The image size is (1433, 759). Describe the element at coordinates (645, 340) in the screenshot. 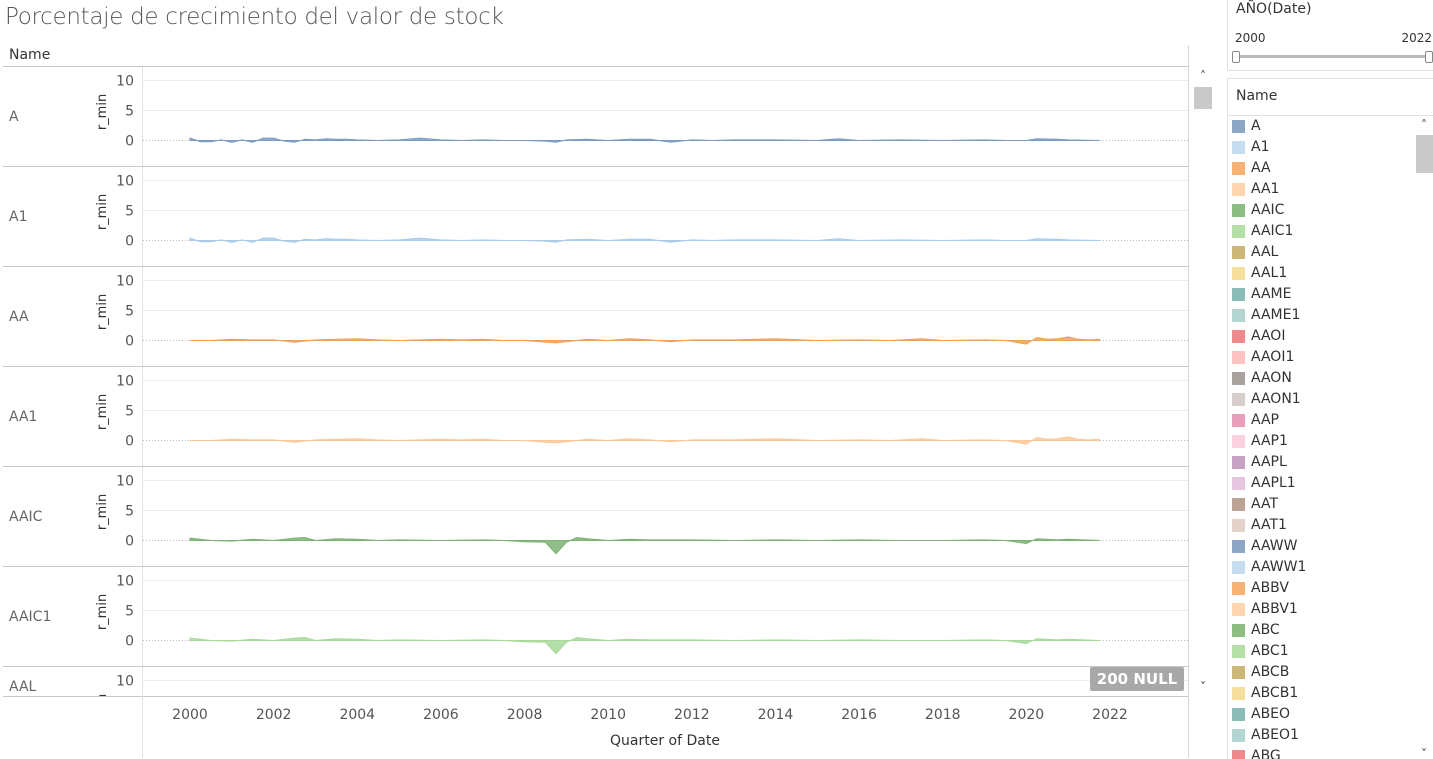

I see `series-area-aa` at that location.